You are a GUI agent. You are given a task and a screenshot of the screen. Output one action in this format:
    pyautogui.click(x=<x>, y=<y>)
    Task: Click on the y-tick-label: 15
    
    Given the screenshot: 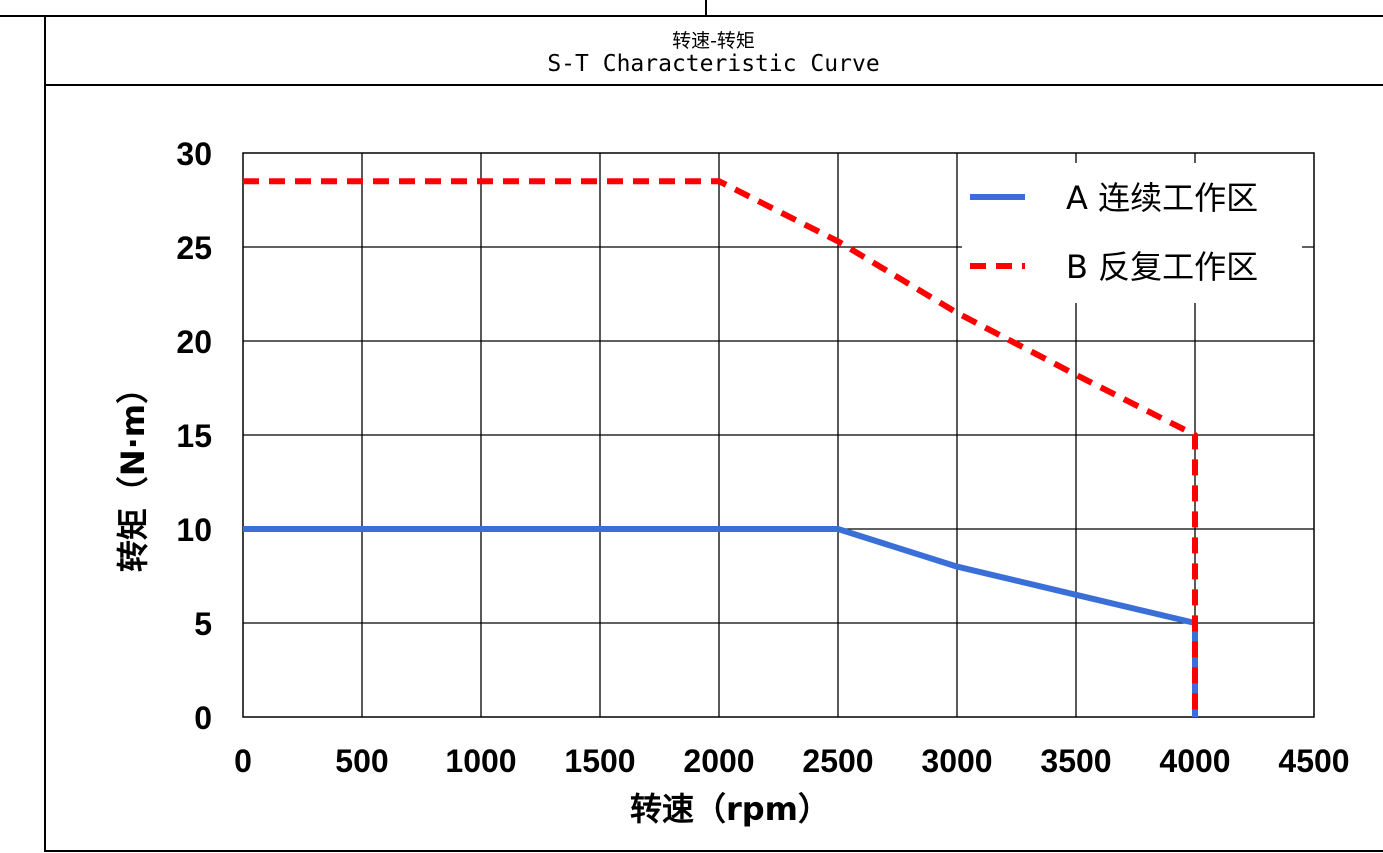 What is the action you would take?
    pyautogui.click(x=194, y=436)
    